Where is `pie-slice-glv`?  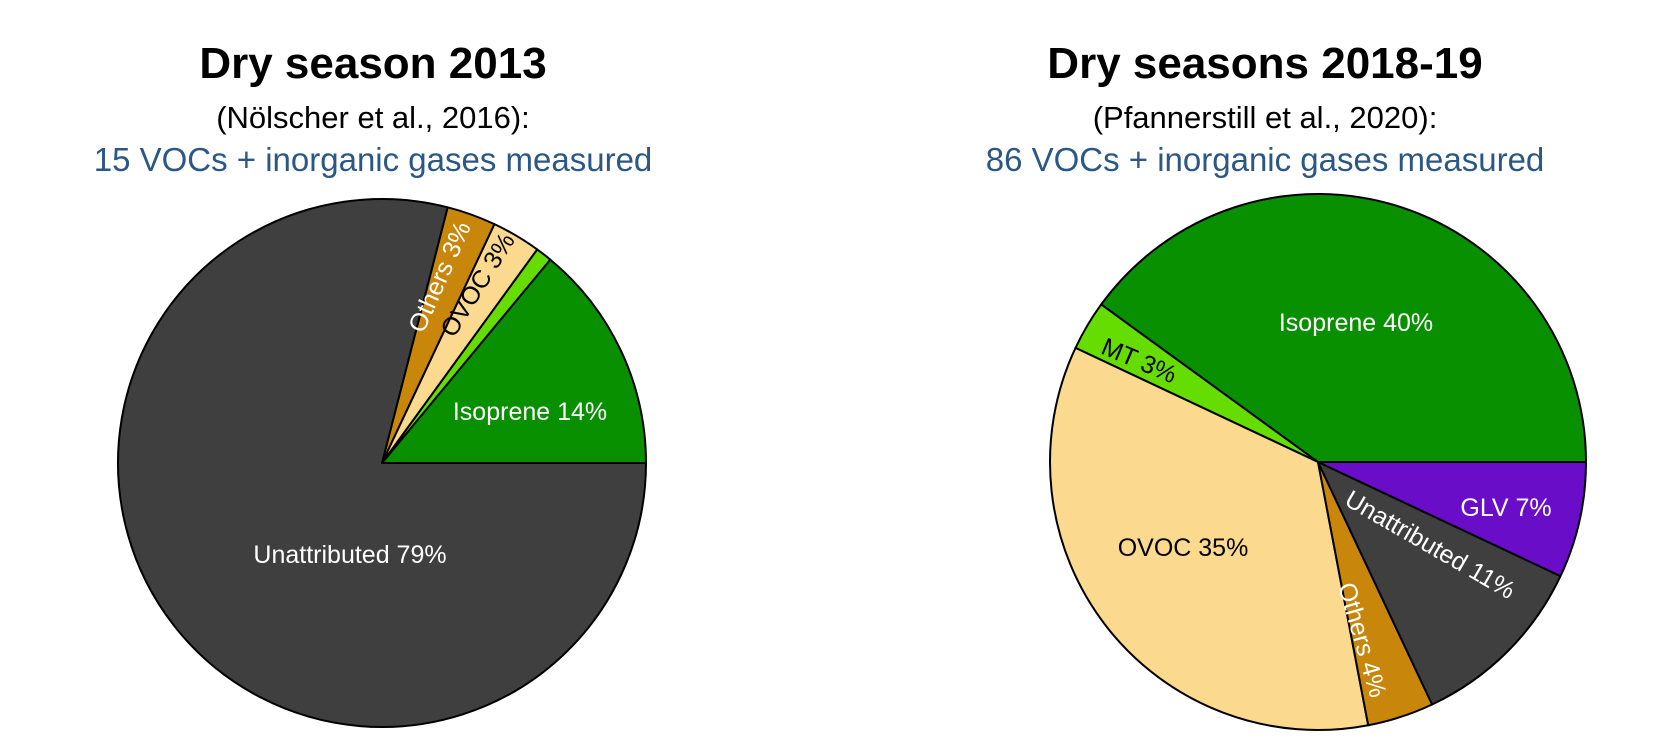 pie-slice-glv is located at coordinates (1452, 519).